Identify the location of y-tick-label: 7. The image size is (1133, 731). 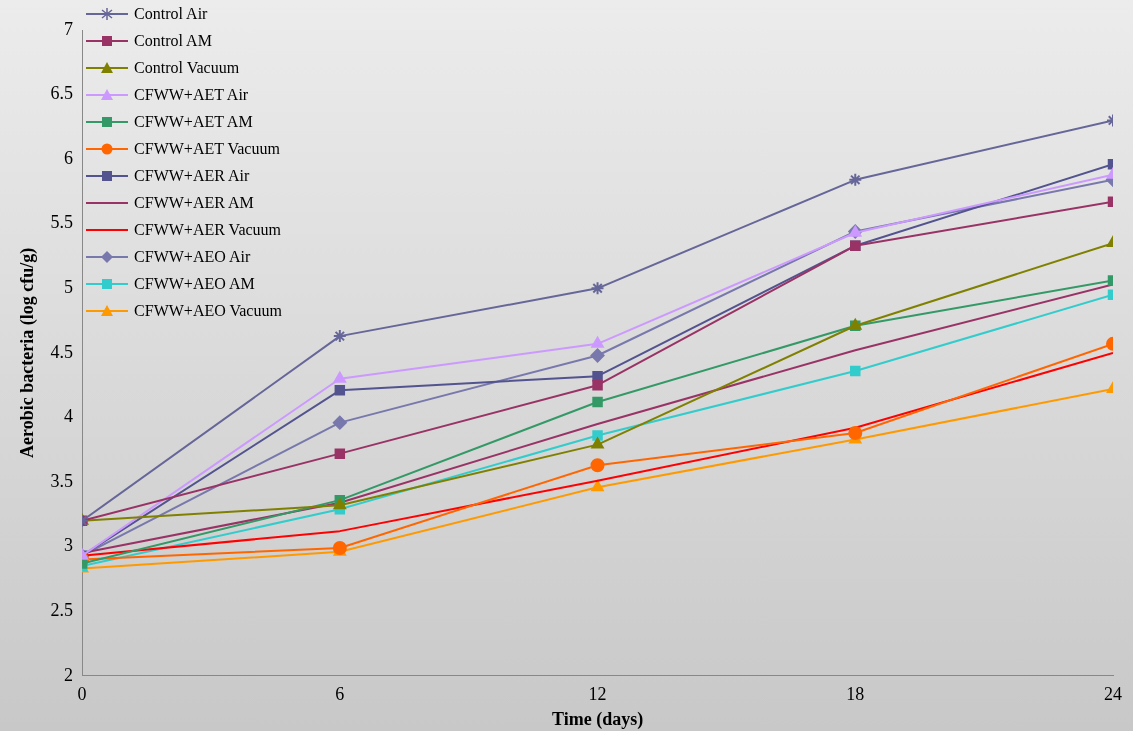
(69, 28).